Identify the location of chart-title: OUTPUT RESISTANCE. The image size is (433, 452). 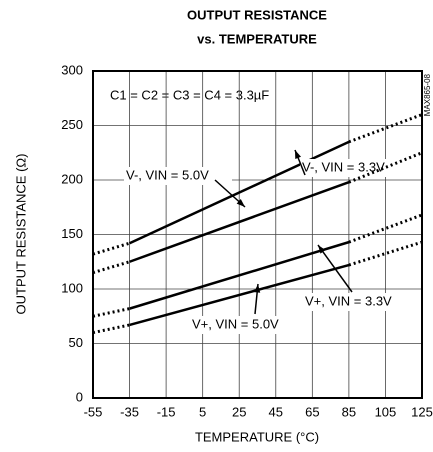
(257, 14).